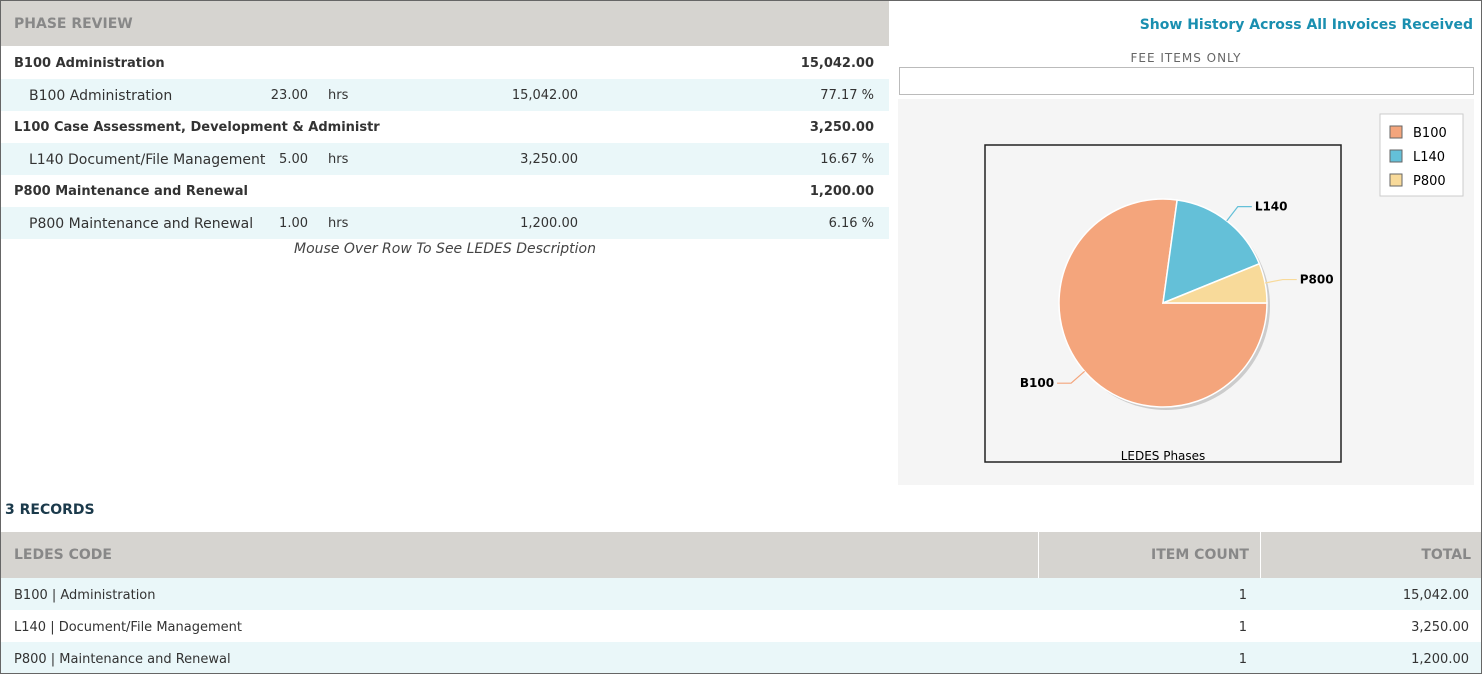 This screenshot has width=1482, height=674. I want to click on item-name: B100 Administration, so click(101, 96).